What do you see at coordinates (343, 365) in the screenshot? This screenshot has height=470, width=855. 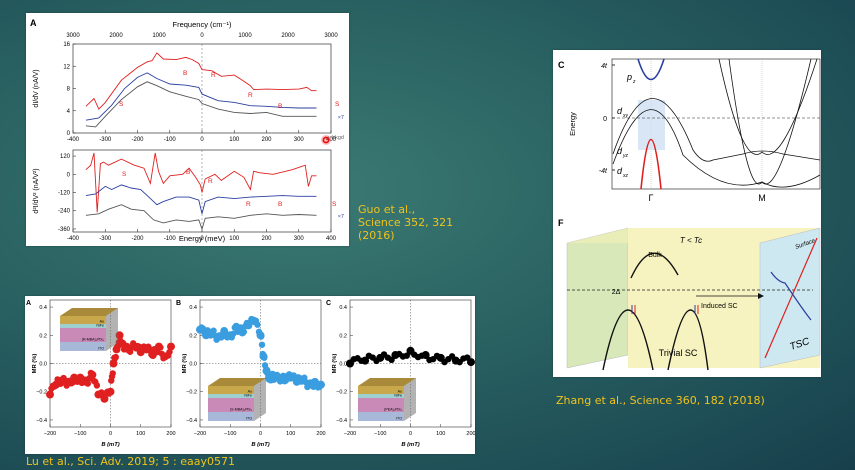 I see `y-tick-label: 0.0` at bounding box center [343, 365].